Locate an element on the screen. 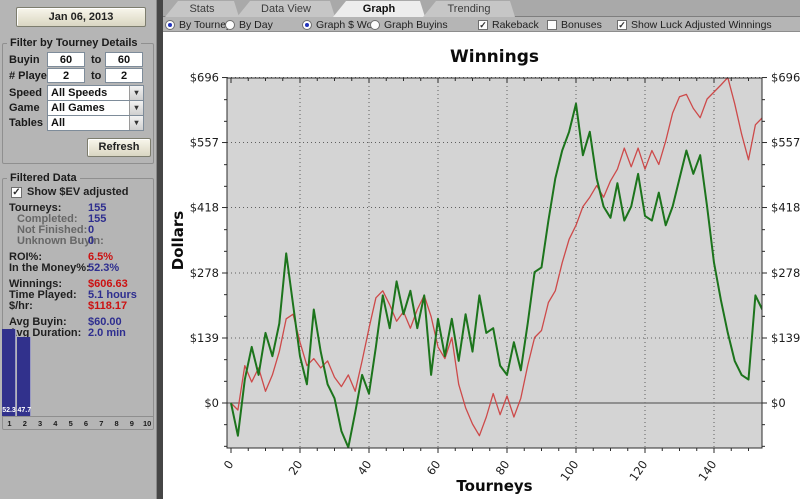 The image size is (800, 499). radio-graph-won: Graph $ Won is located at coordinates (340, 25).